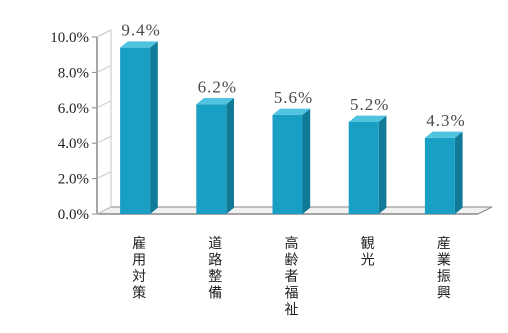 This screenshot has height=333, width=508. I want to click on category-label-char: 用, so click(139, 261).